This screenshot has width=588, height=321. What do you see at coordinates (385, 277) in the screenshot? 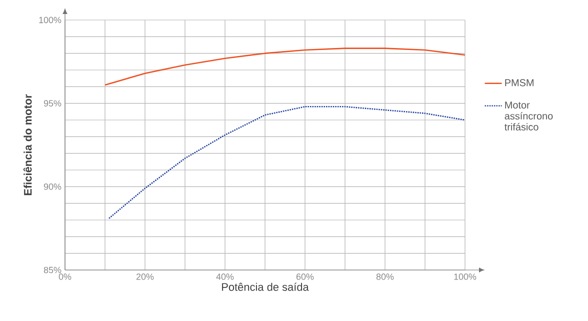
I see `x-tick-label: 80%` at bounding box center [385, 277].